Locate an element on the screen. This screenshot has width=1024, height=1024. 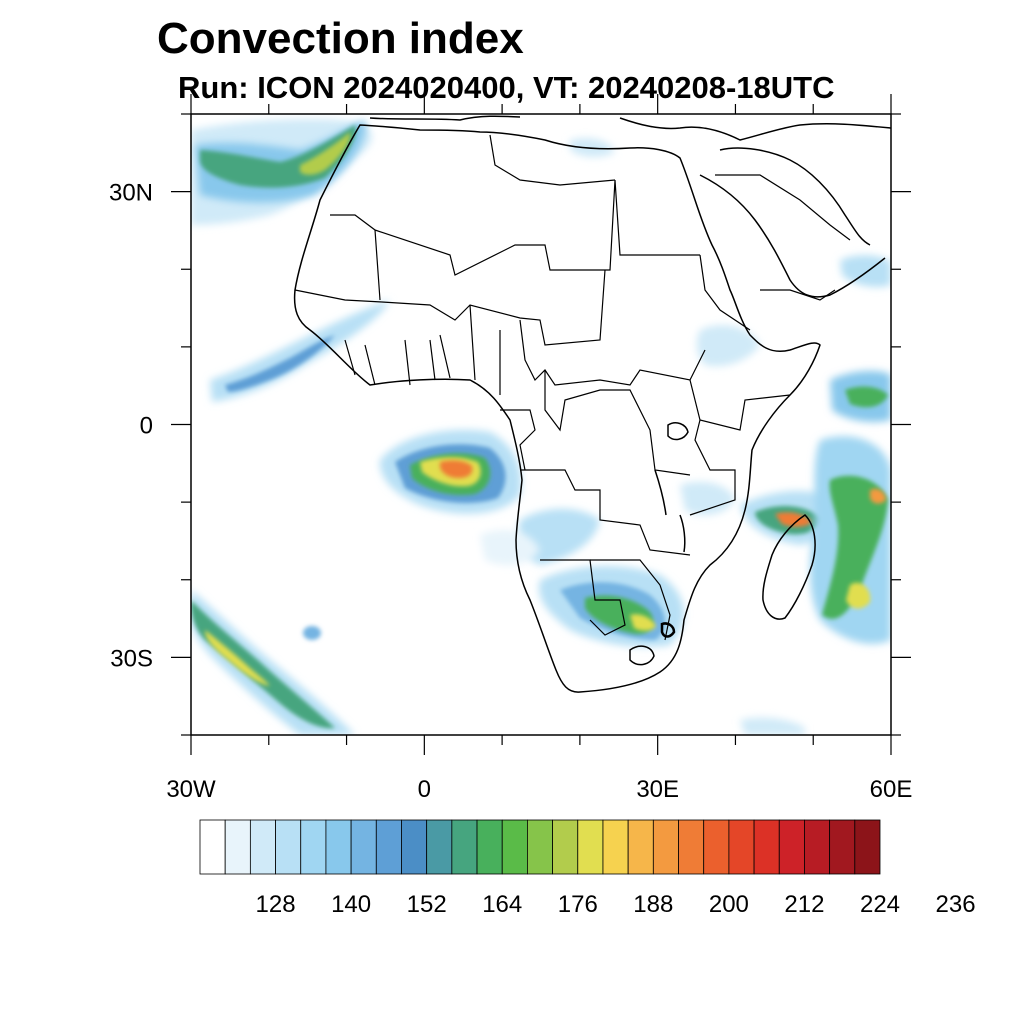
europe-coastline is located at coordinates (630, 128).